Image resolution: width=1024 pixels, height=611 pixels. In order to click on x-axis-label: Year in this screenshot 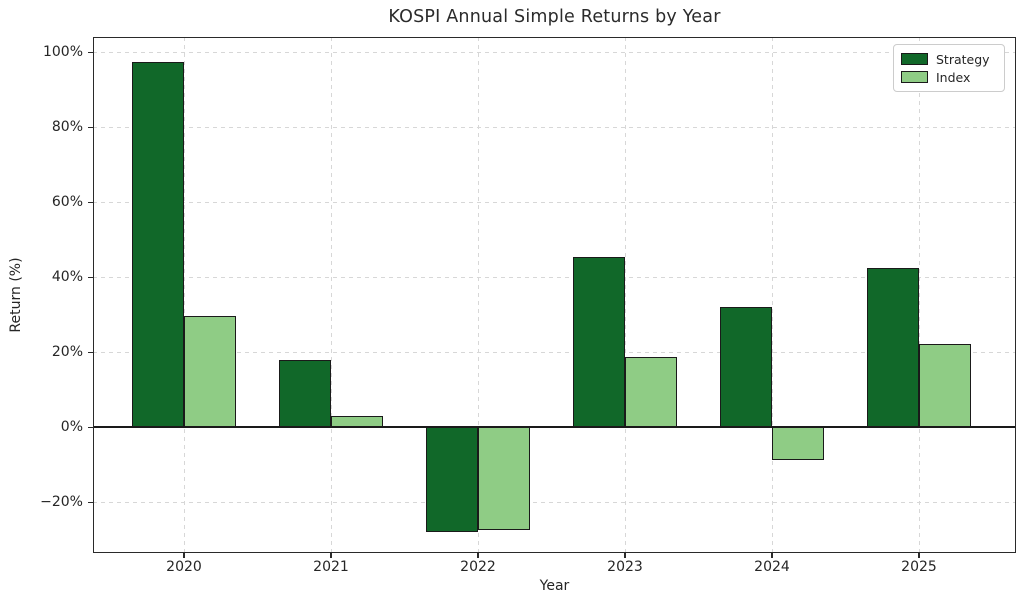, I will do `click(554, 586)`.